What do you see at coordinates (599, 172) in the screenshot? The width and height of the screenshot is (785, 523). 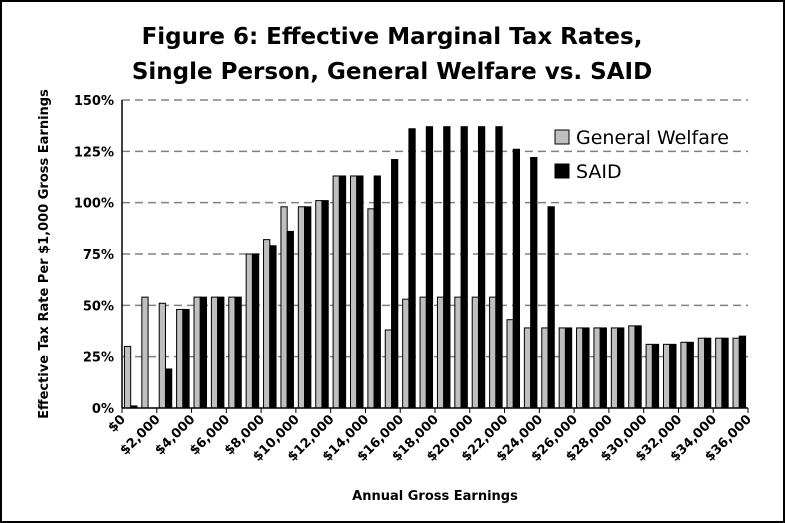 I see `legend: SAID` at bounding box center [599, 172].